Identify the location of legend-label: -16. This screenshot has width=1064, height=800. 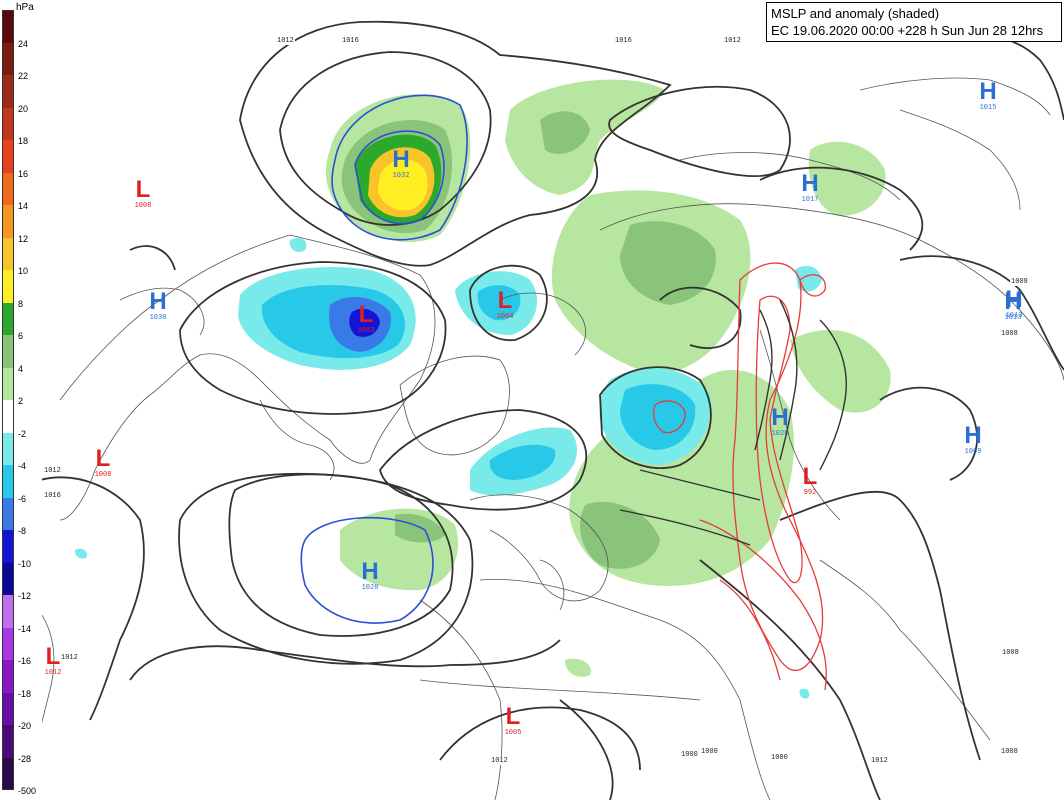
(25, 661).